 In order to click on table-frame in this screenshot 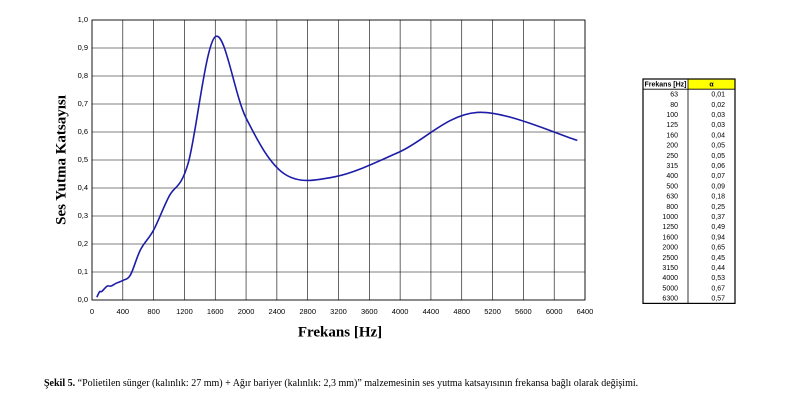, I will do `click(689, 191)`.